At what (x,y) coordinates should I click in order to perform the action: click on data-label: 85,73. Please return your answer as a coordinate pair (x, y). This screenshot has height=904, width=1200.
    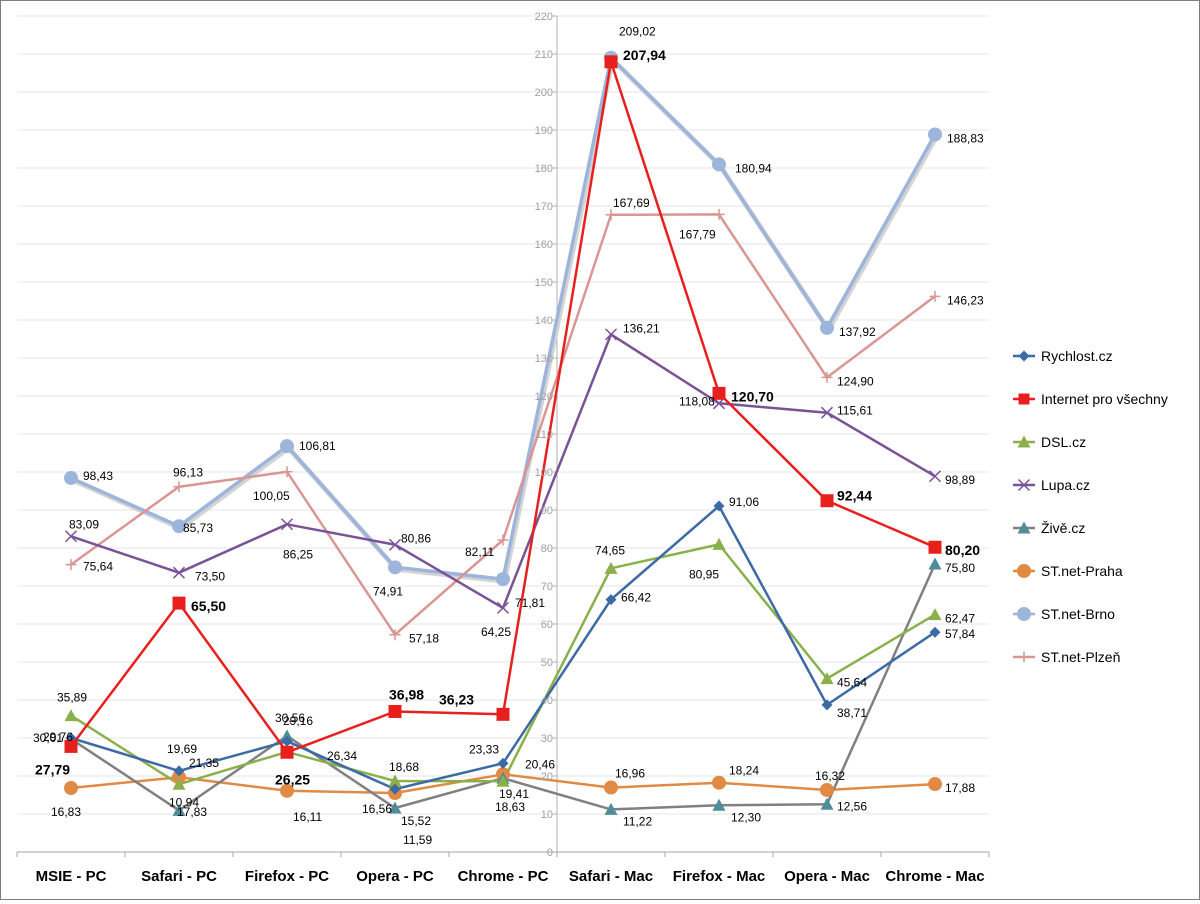
    Looking at the image, I should click on (198, 528).